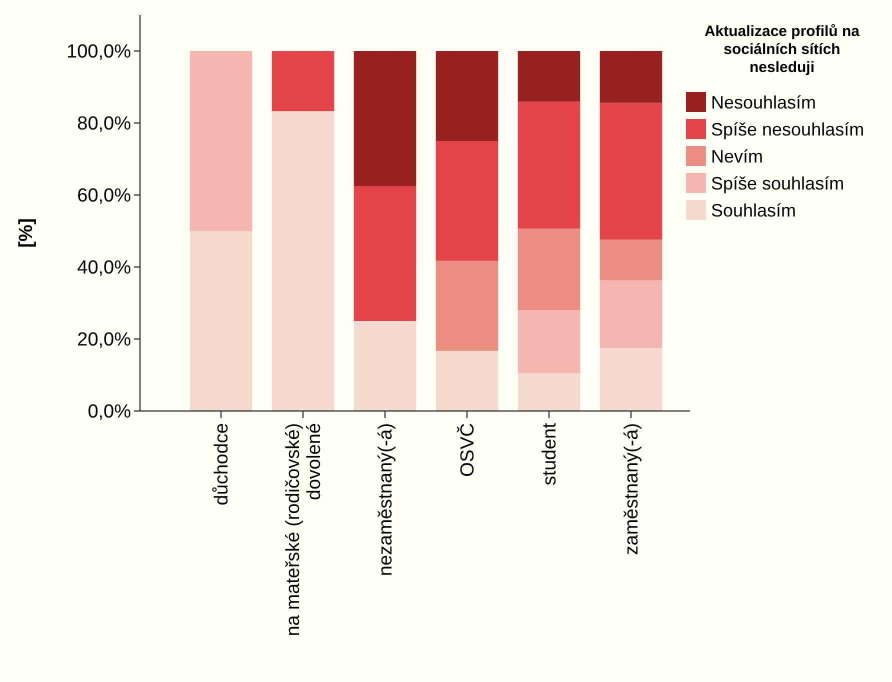 This screenshot has height=682, width=892. Describe the element at coordinates (777, 183) in the screenshot. I see `legend-label: Spíše souhlasím` at that location.